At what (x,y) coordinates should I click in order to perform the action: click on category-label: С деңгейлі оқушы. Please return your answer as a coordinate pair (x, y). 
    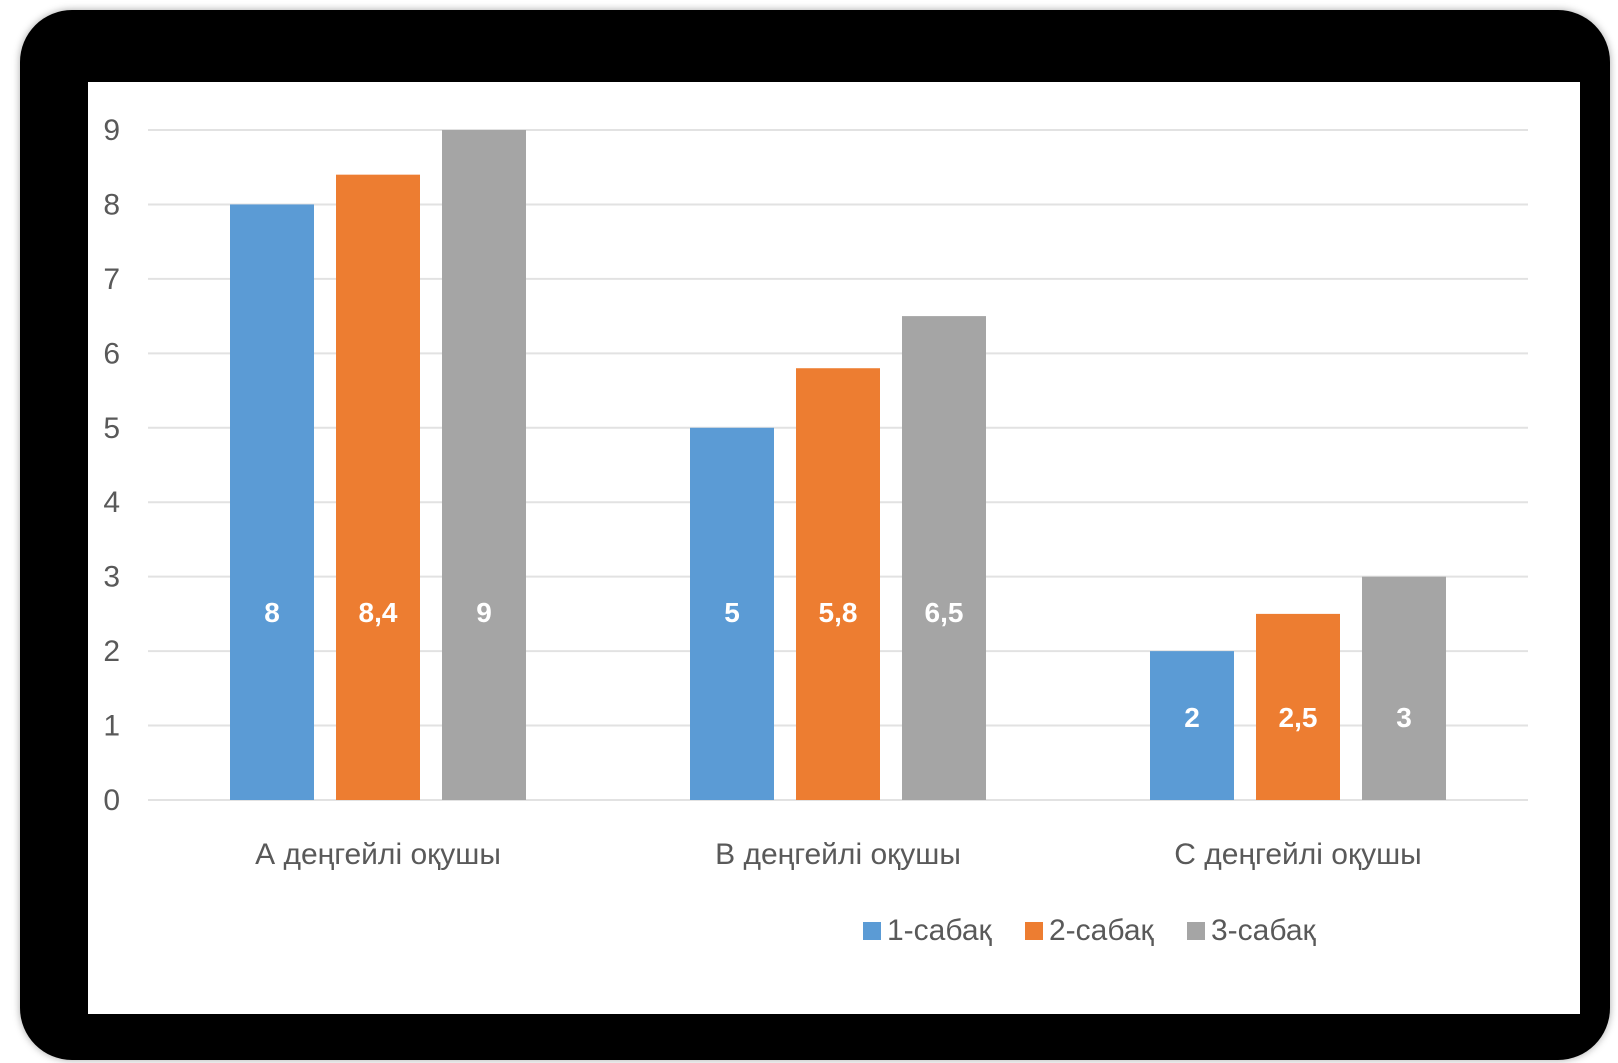
    Looking at the image, I should click on (1297, 854).